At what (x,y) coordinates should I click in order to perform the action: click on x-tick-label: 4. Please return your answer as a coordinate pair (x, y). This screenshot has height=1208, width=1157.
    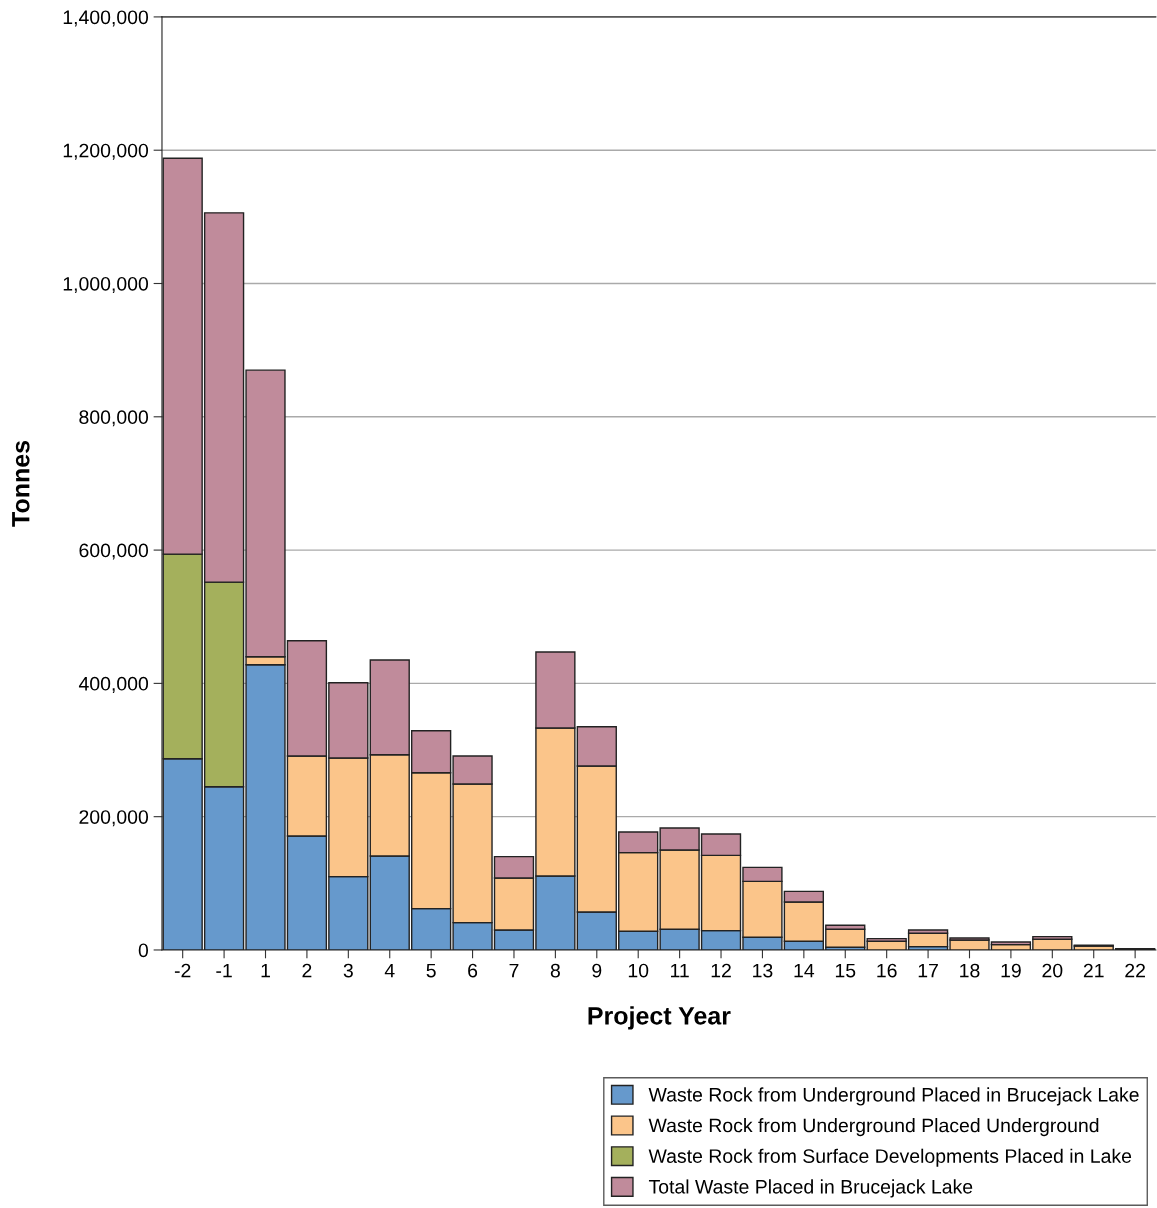
    Looking at the image, I should click on (389, 970).